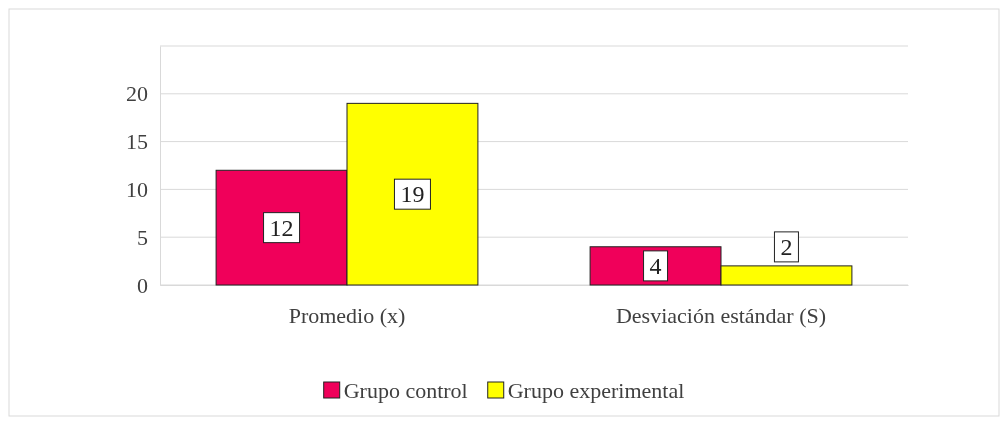 The height and width of the screenshot is (425, 1008). What do you see at coordinates (137, 189) in the screenshot?
I see `y-tick-label: 10` at bounding box center [137, 189].